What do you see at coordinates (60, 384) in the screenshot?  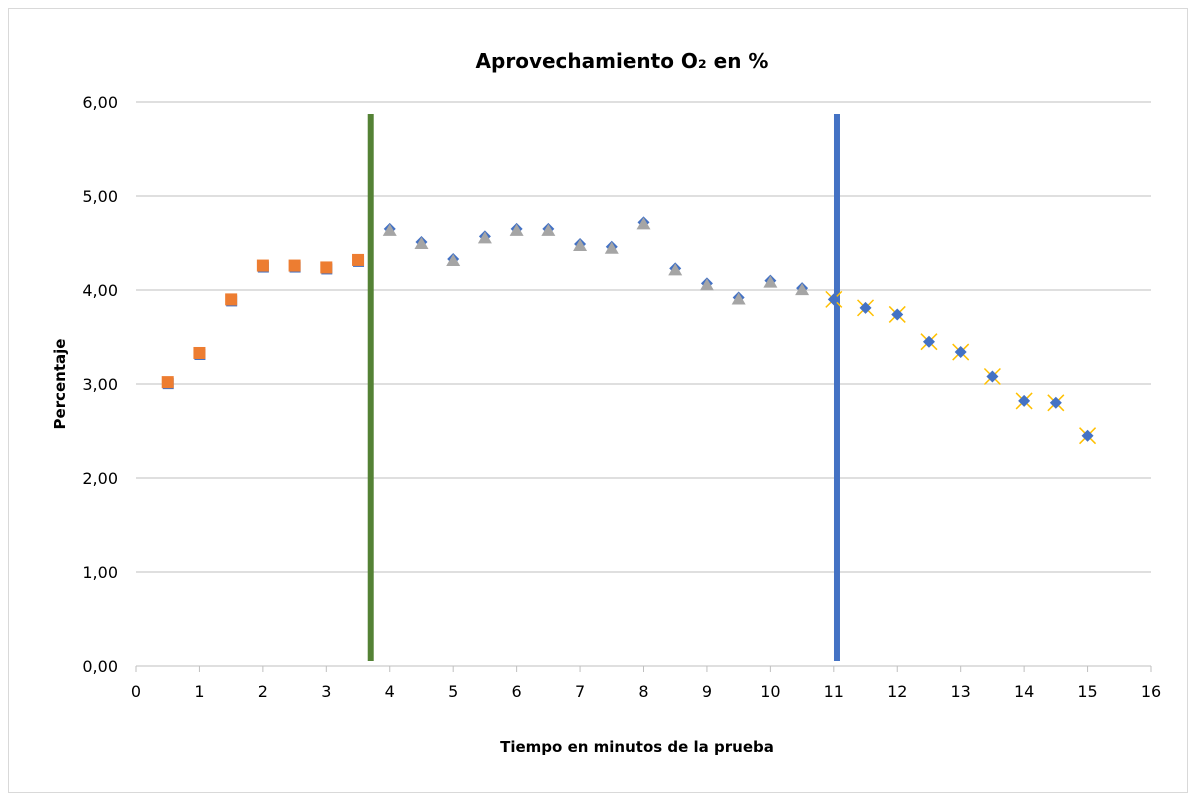 I see `y-axis-title: Percentaje` at bounding box center [60, 384].